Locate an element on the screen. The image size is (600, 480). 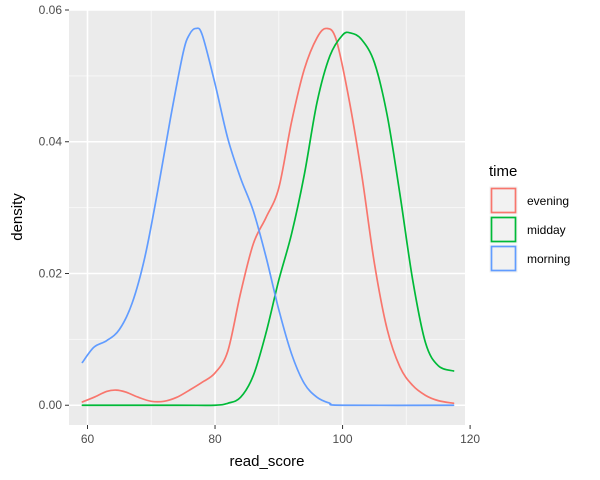
legend-label-evening: evening is located at coordinates (548, 201).